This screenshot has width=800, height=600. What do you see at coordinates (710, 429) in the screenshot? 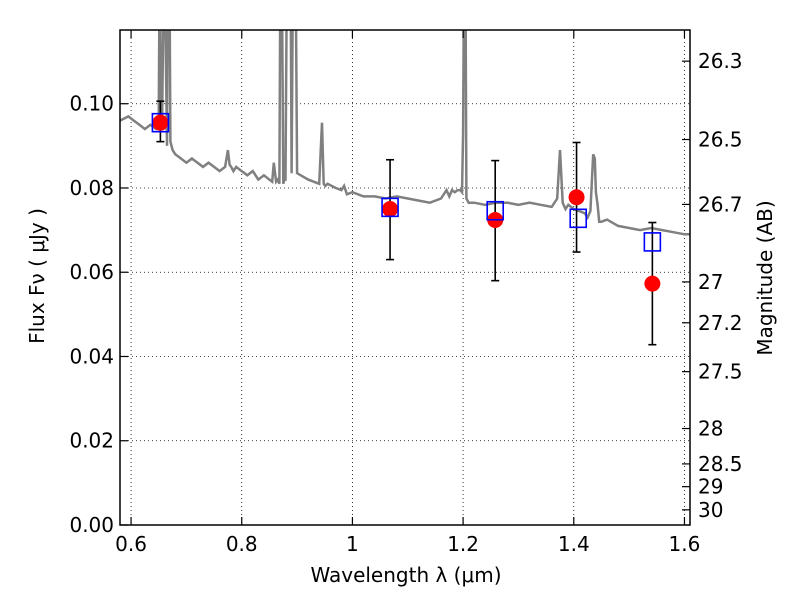
I see `right-tick-label: 28` at bounding box center [710, 429].